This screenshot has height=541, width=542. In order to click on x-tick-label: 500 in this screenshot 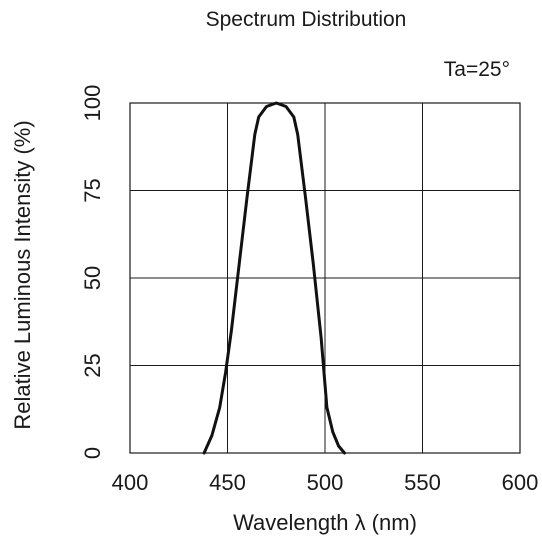, I will do `click(325, 482)`.